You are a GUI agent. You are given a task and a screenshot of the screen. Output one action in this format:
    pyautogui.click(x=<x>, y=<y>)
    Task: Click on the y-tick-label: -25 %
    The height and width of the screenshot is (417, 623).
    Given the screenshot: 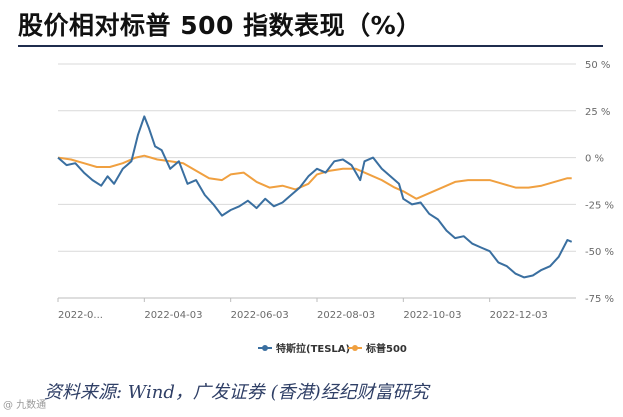 What is the action you would take?
    pyautogui.click(x=599, y=205)
    